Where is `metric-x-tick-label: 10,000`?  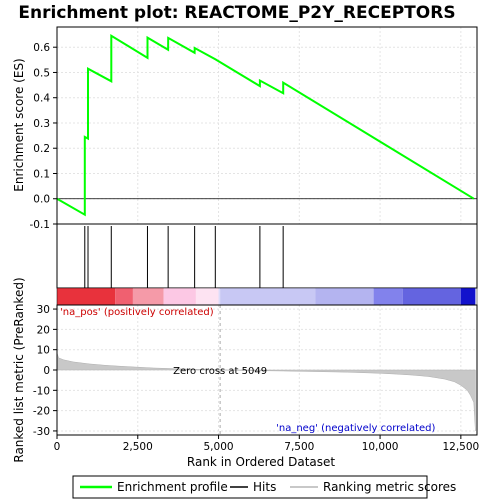
metric-x-tick-label: 10,000 is located at coordinates (380, 447).